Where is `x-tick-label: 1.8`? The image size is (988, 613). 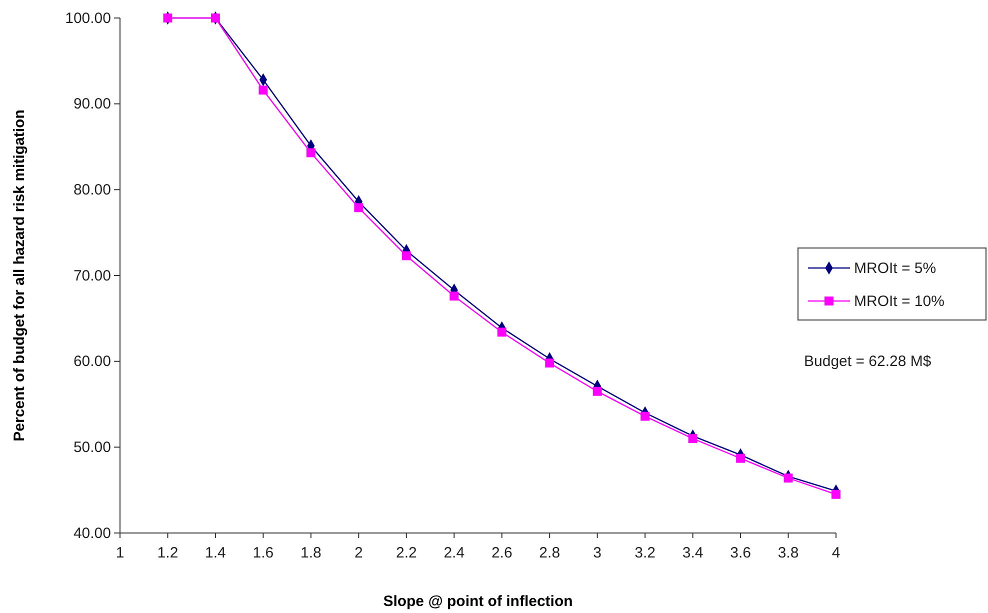 x-tick-label: 1.8 is located at coordinates (311, 553).